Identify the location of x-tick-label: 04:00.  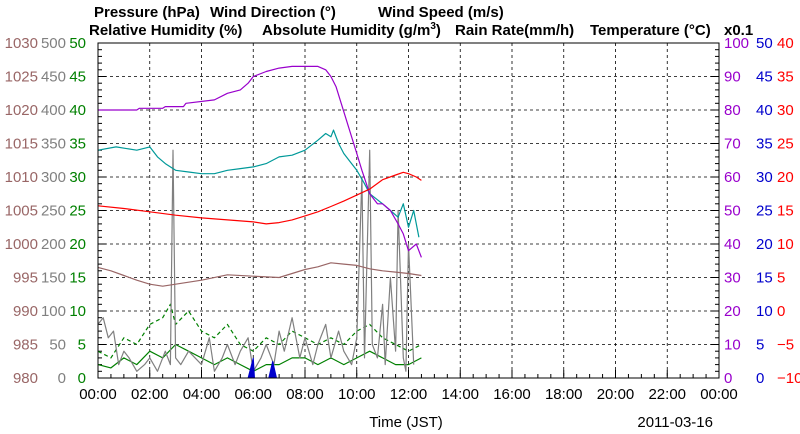
(202, 394).